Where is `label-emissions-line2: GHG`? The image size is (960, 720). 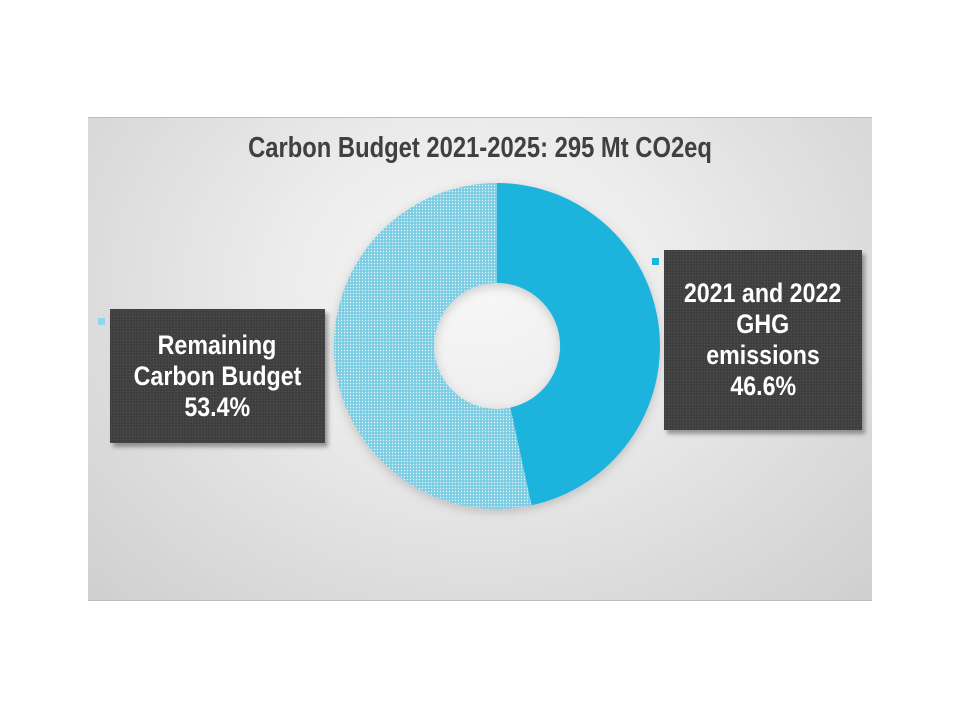 label-emissions-line2: GHG is located at coordinates (763, 324).